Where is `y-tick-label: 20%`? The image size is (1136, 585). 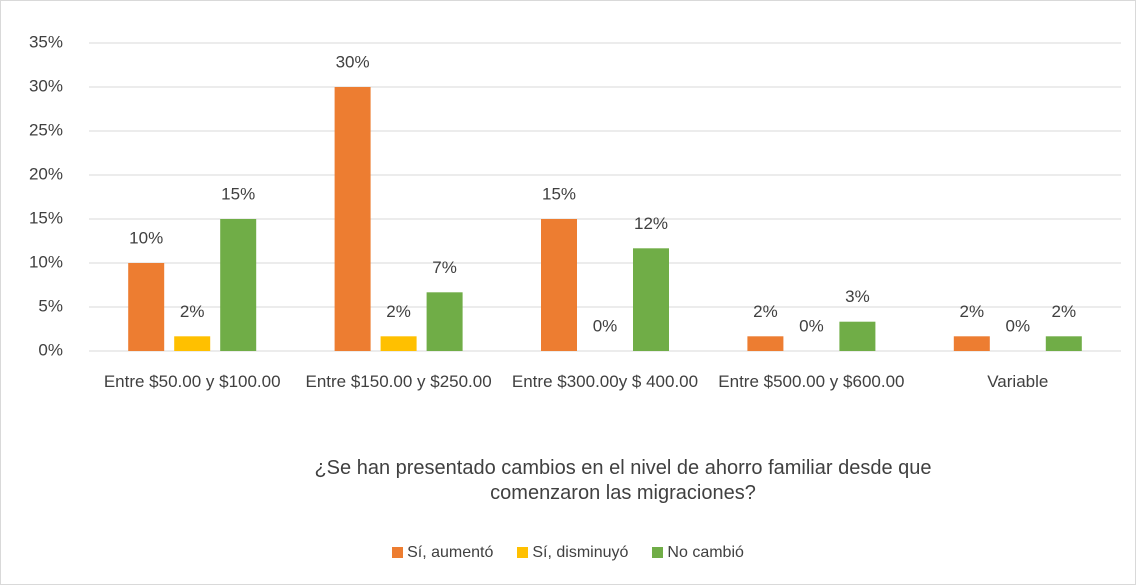 y-tick-label: 20% is located at coordinates (46, 173).